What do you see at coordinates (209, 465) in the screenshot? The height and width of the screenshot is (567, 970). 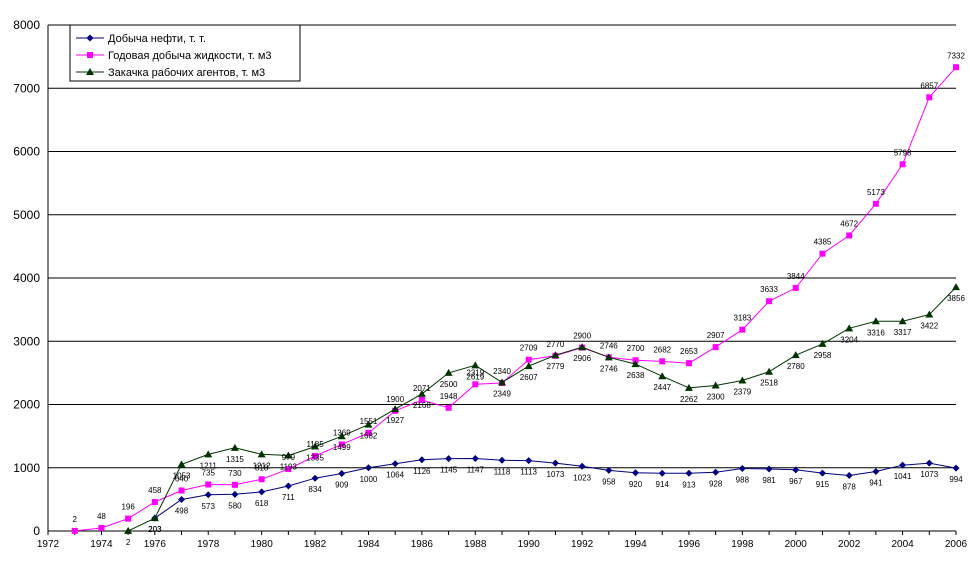 I see `data-label: 1211` at bounding box center [209, 465].